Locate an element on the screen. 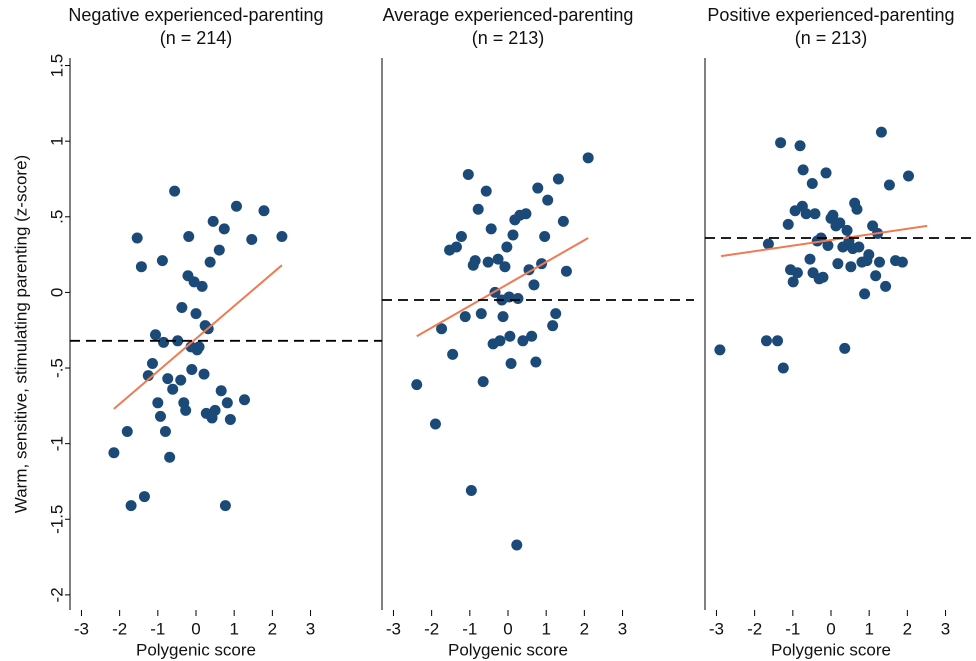 This screenshot has height=661, width=976. panel-subtitle: (n = 214) is located at coordinates (196, 38).